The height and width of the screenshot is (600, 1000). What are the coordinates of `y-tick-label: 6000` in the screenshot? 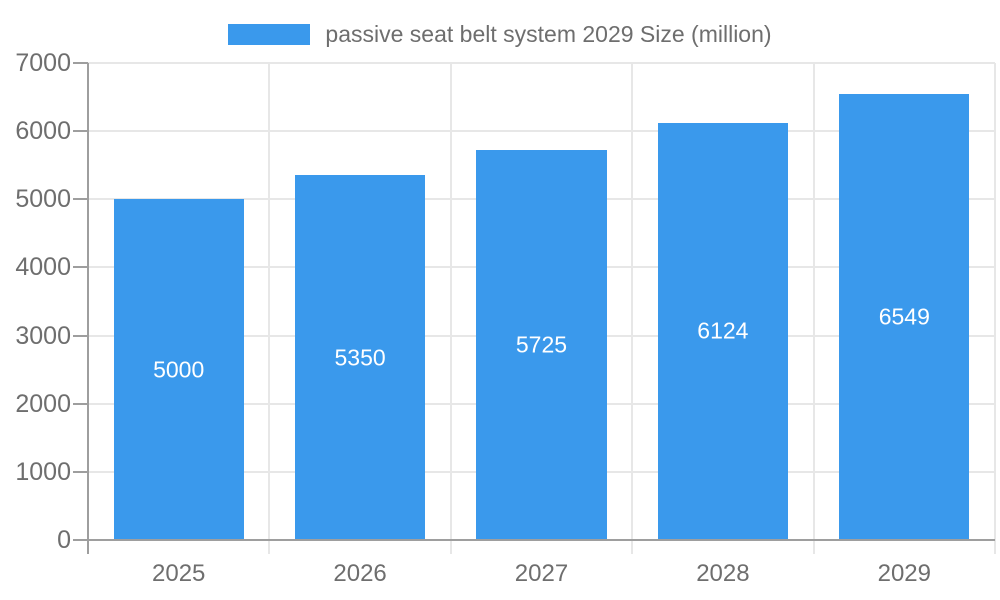 It's located at (43, 131).